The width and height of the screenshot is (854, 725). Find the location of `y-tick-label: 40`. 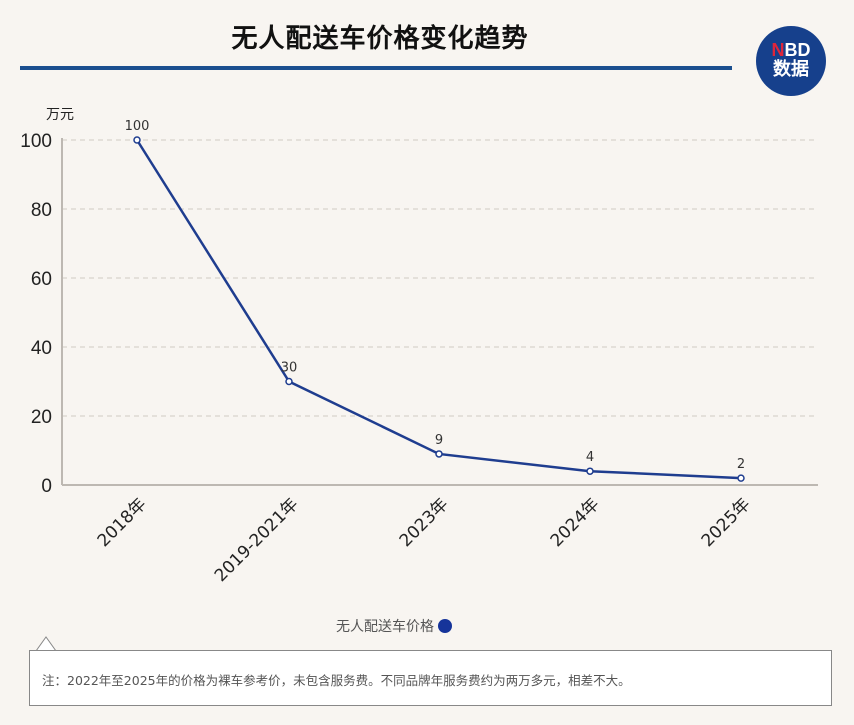

y-tick-label: 40 is located at coordinates (41, 348).